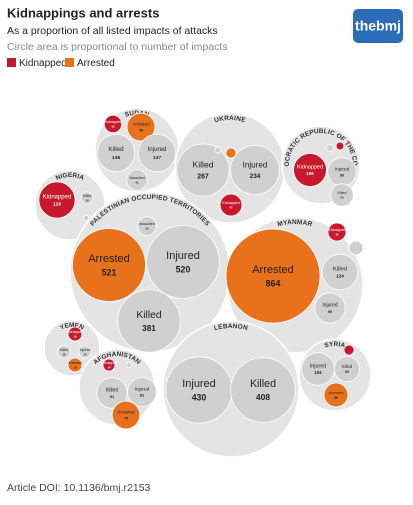 The width and height of the screenshot is (413, 505). What do you see at coordinates (337, 234) in the screenshot?
I see `impact-value: 32` at bounding box center [337, 234].